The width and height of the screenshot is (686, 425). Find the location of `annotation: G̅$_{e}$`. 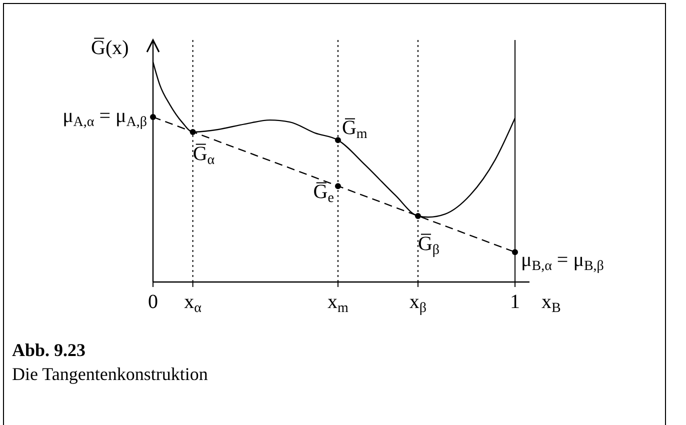

annotation: G̅$_{e}$ is located at coordinates (323, 193).